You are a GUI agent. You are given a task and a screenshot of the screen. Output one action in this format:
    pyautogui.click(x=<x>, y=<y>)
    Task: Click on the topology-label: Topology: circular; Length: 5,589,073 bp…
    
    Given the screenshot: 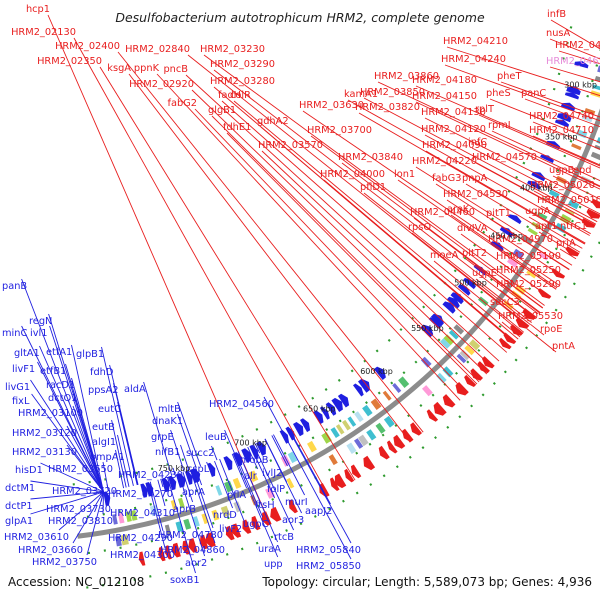 What is the action you would take?
    pyautogui.click(x=426, y=582)
    